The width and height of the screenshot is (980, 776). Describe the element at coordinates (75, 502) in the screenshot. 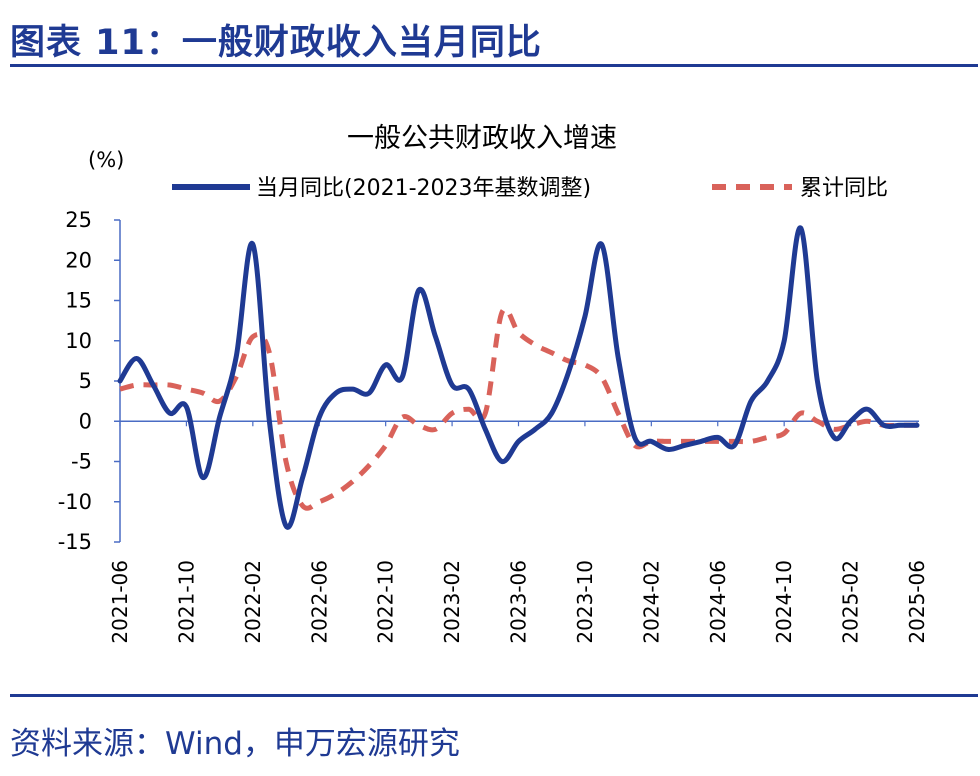

I see `y-tick-label: -10` at that location.